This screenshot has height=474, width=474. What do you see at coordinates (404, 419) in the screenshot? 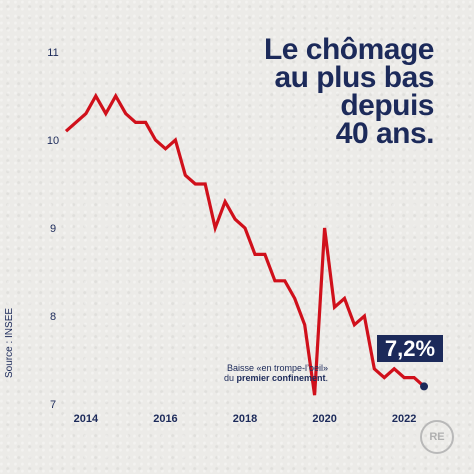
I see `x-tick-label-2022: 2022` at bounding box center [404, 419].